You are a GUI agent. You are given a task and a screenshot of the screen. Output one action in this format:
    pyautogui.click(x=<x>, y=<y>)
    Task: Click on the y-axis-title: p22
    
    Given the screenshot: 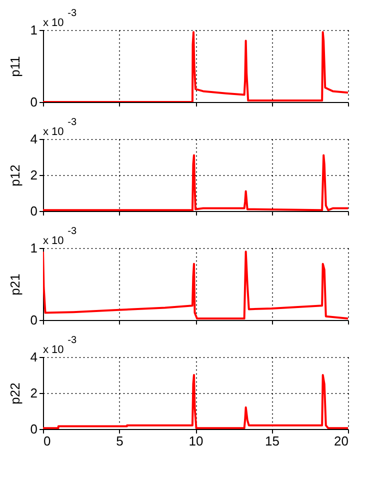 What is the action you would take?
    pyautogui.click(x=14, y=393)
    